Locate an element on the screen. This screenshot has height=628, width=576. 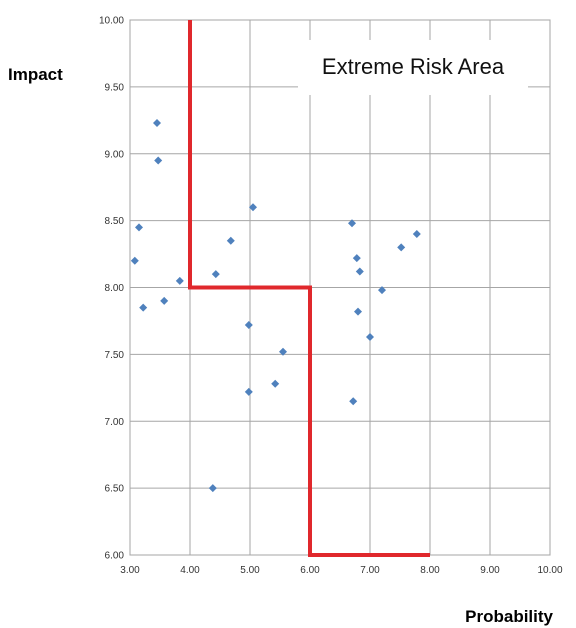
x-tick-labels: 3.00 4.00 5.00 6.00 7.00 8.00 9.00 10.00 is located at coordinates (341, 570).